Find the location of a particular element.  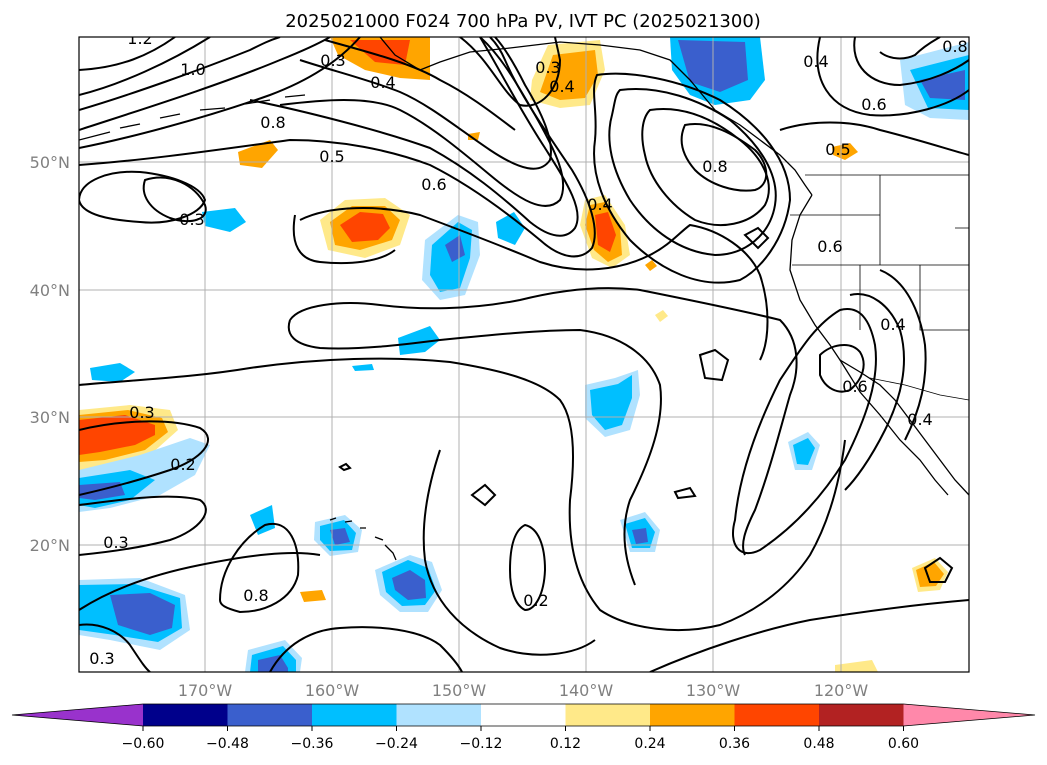

coastline-baja is located at coordinates (894, 427).